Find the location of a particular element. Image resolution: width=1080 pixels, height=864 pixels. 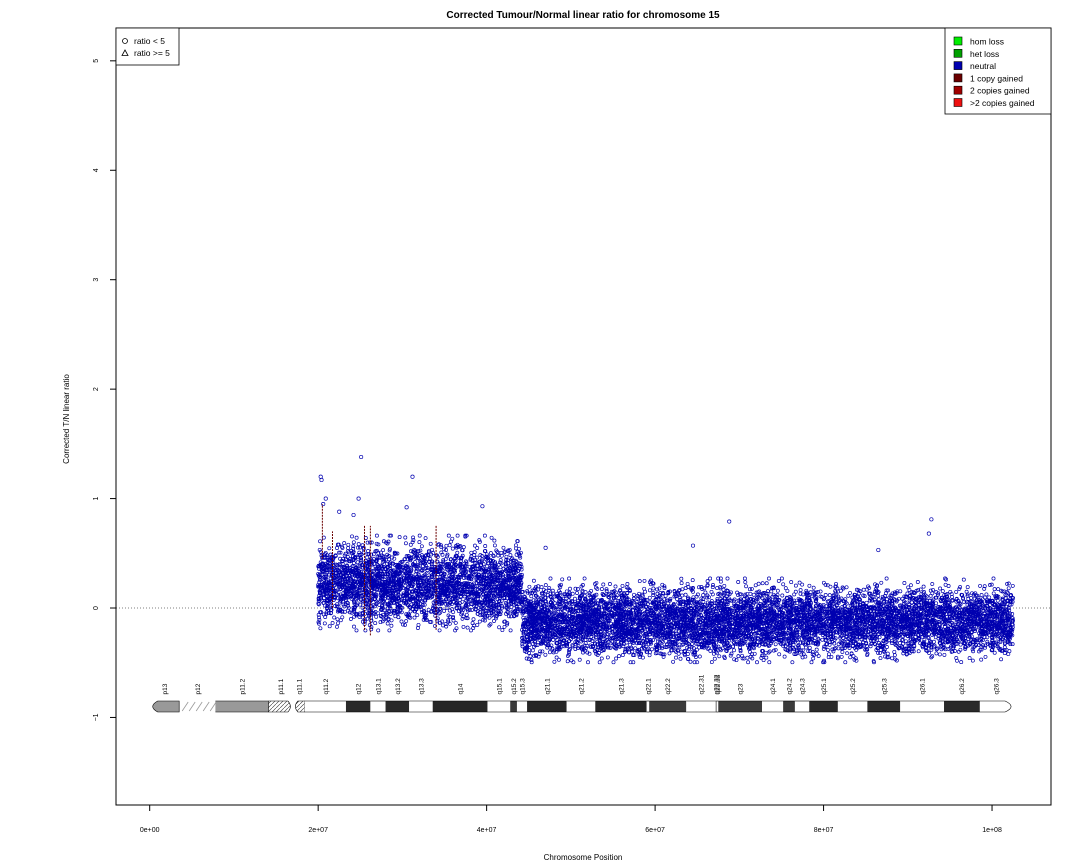

band-label: q13.2 is located at coordinates (398, 686).